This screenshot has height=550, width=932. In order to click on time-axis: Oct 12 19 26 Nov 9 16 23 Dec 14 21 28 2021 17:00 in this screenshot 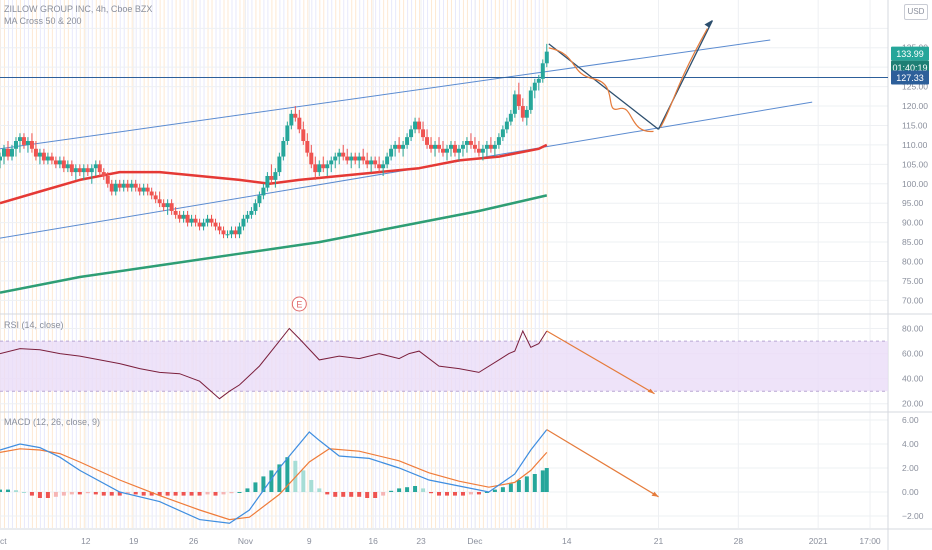, I will do `click(440, 541)`.